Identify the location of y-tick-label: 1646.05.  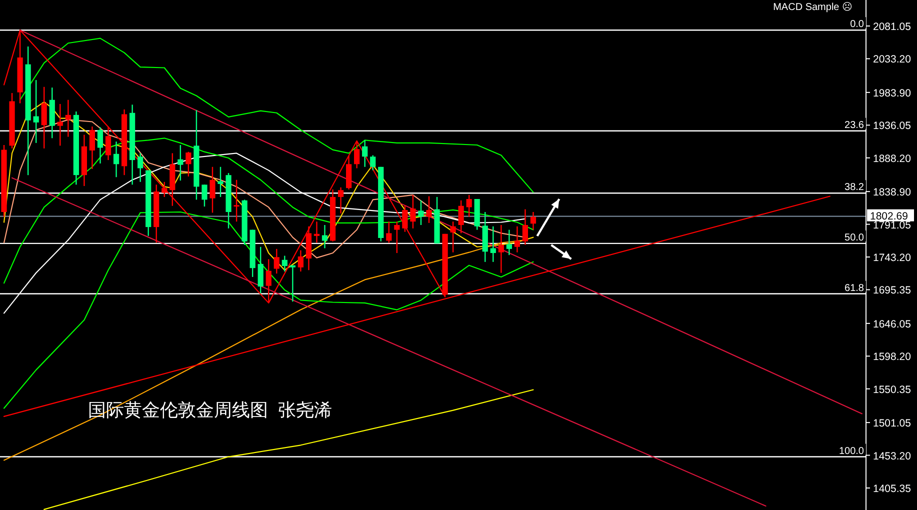
(892, 324).